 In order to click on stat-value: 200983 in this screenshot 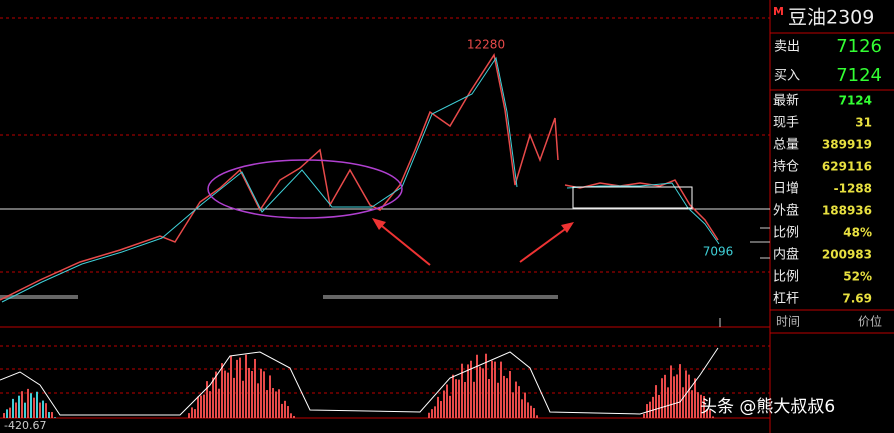, I will do `click(847, 255)`.